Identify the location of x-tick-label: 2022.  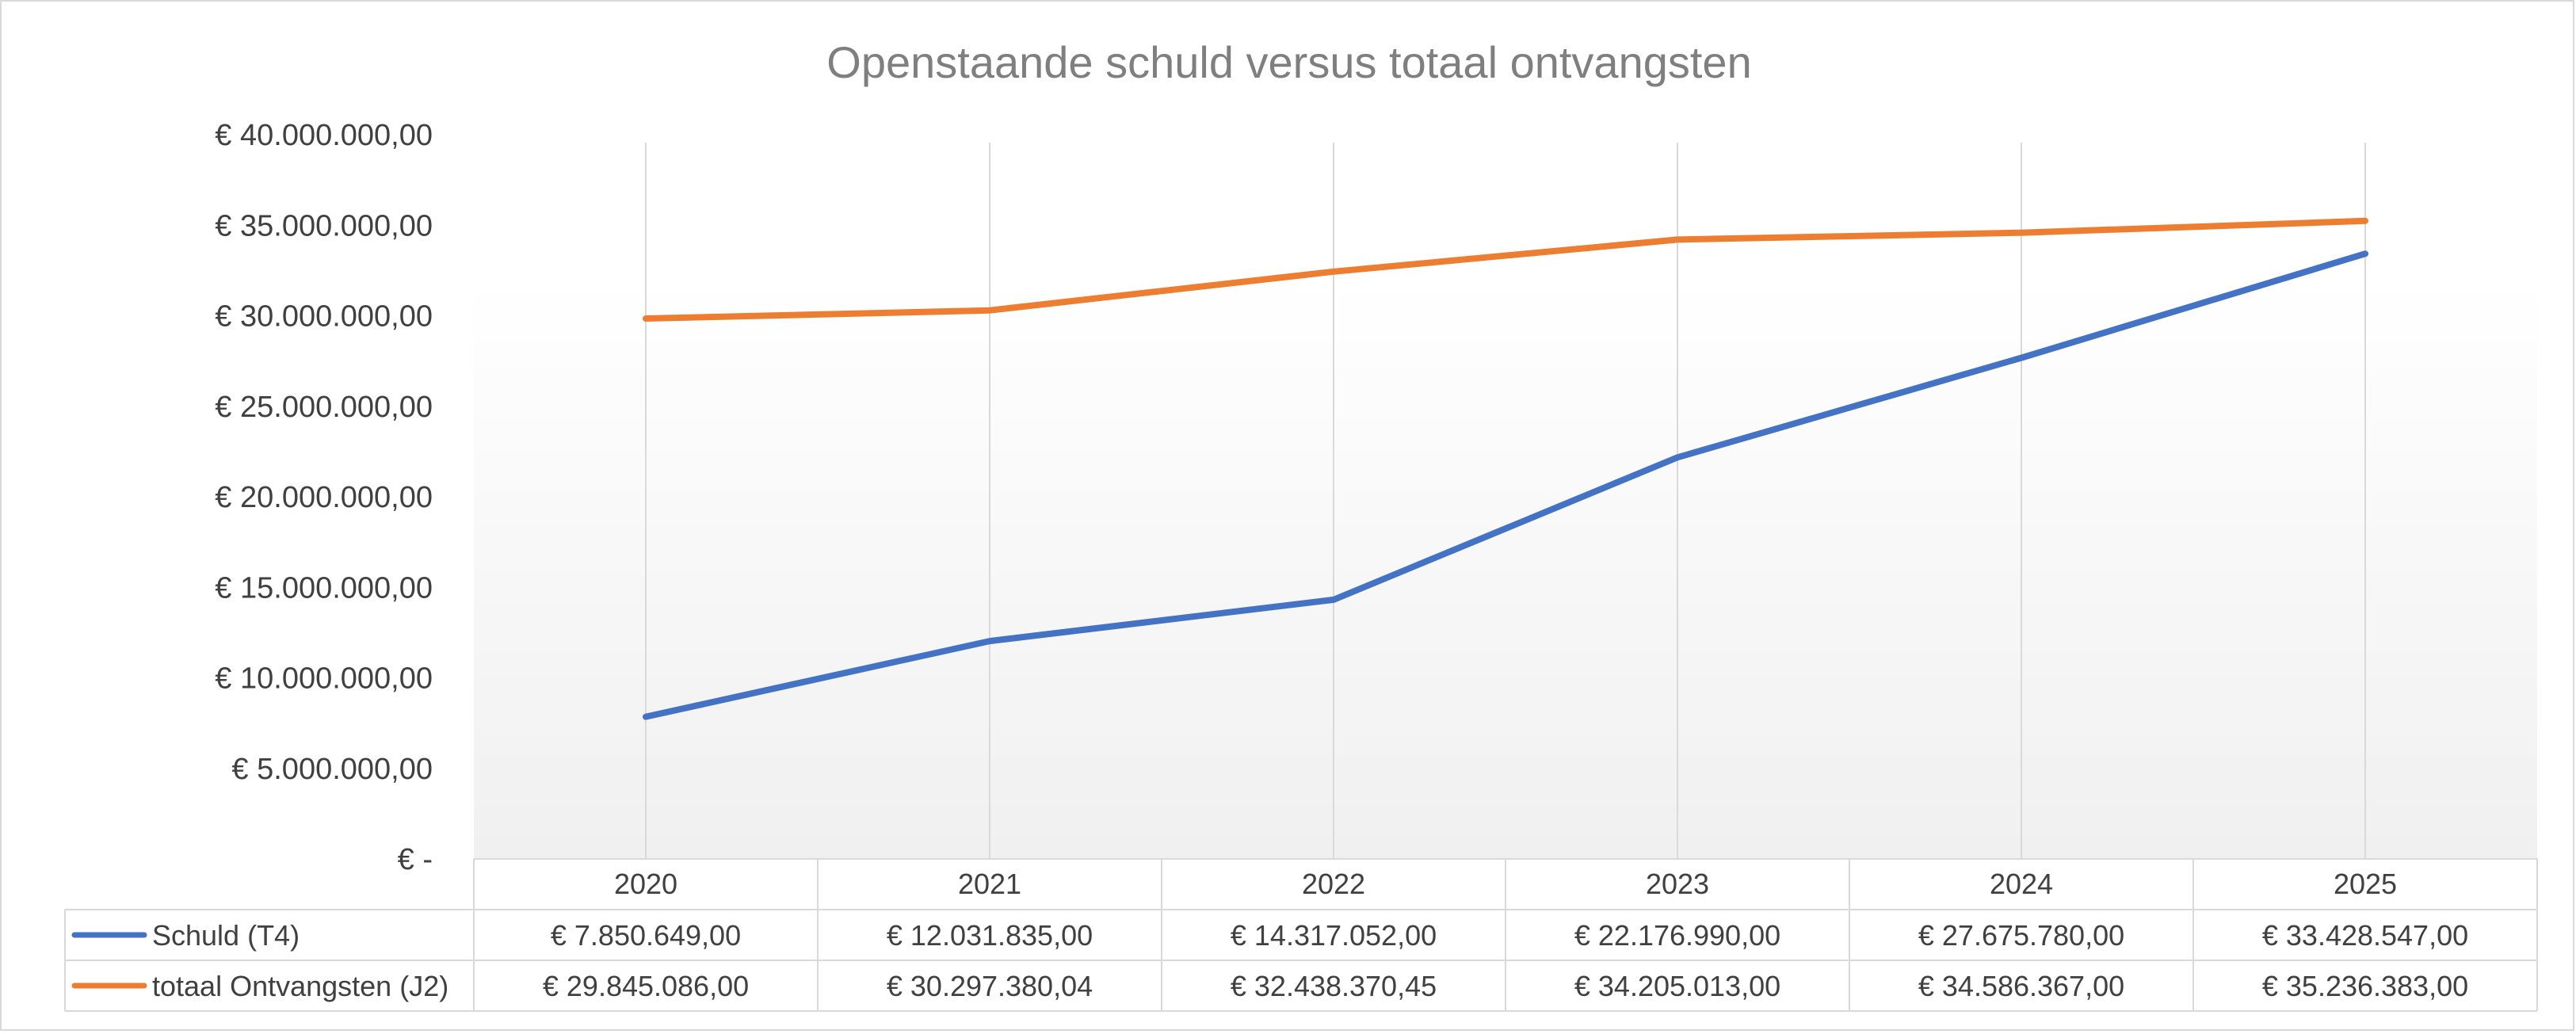
(1333, 884).